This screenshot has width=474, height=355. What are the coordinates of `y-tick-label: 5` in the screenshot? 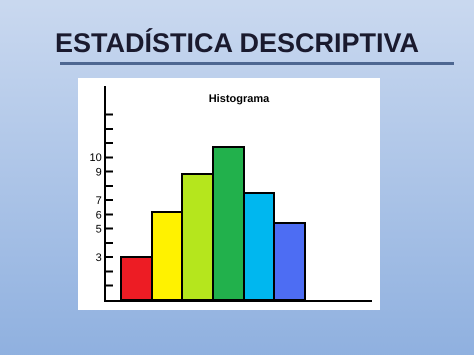 It's located at (99, 230).